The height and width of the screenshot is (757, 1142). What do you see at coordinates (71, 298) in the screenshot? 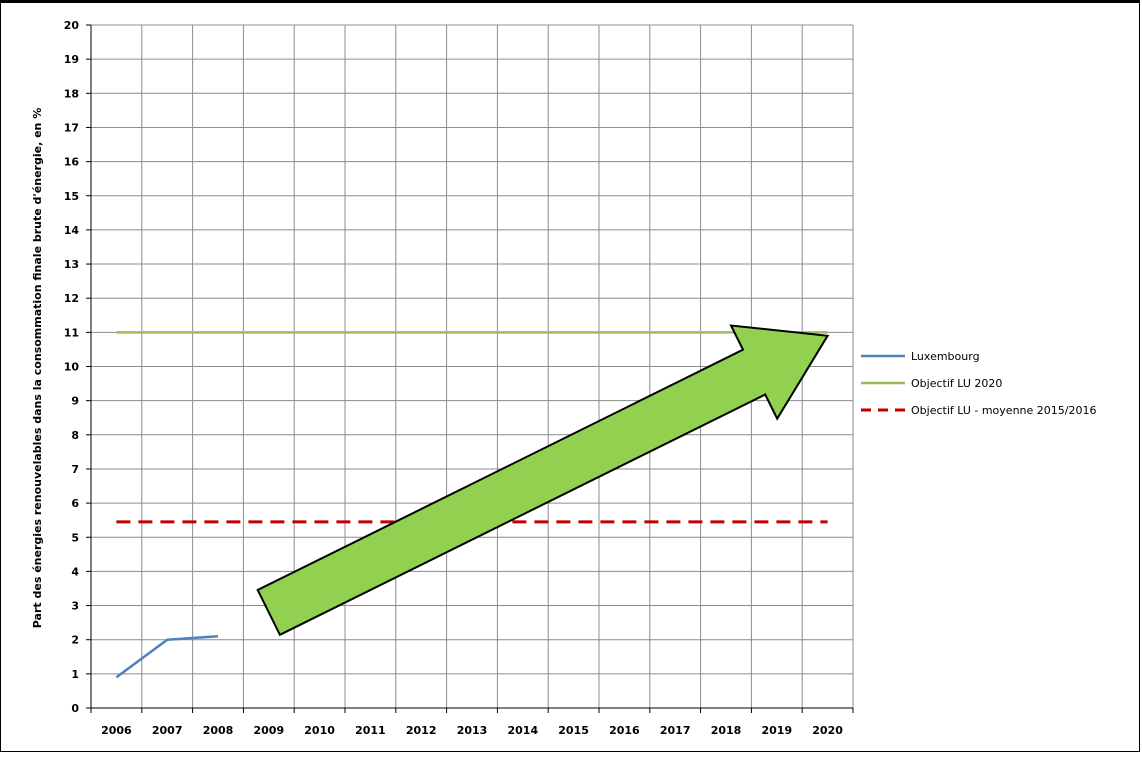
I see `y-tick-label: 12` at bounding box center [71, 298].